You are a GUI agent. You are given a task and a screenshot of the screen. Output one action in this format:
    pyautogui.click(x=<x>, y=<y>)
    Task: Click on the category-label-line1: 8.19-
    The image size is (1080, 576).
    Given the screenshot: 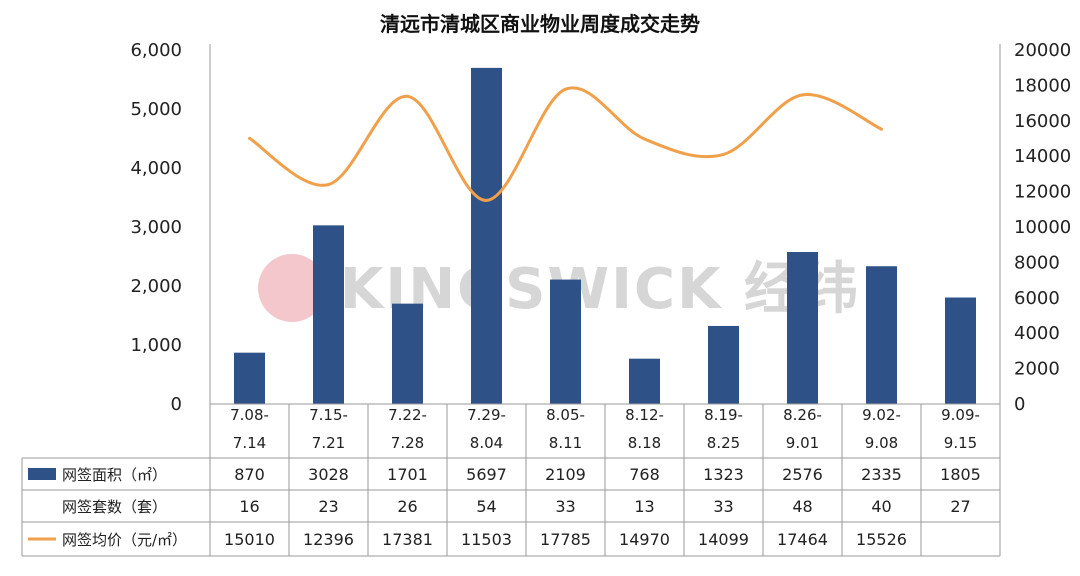 What is the action you would take?
    pyautogui.click(x=723, y=415)
    